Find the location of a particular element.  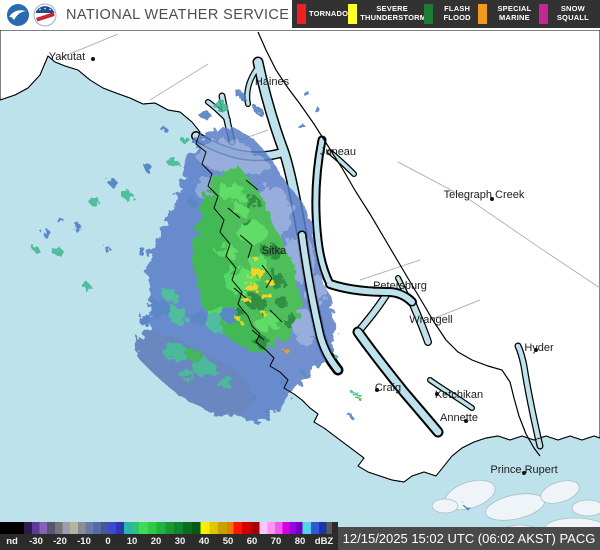

timestamp-text: 12/15/2025 15:02 UTC (06:02 AKST) PACG is located at coordinates (469, 538).